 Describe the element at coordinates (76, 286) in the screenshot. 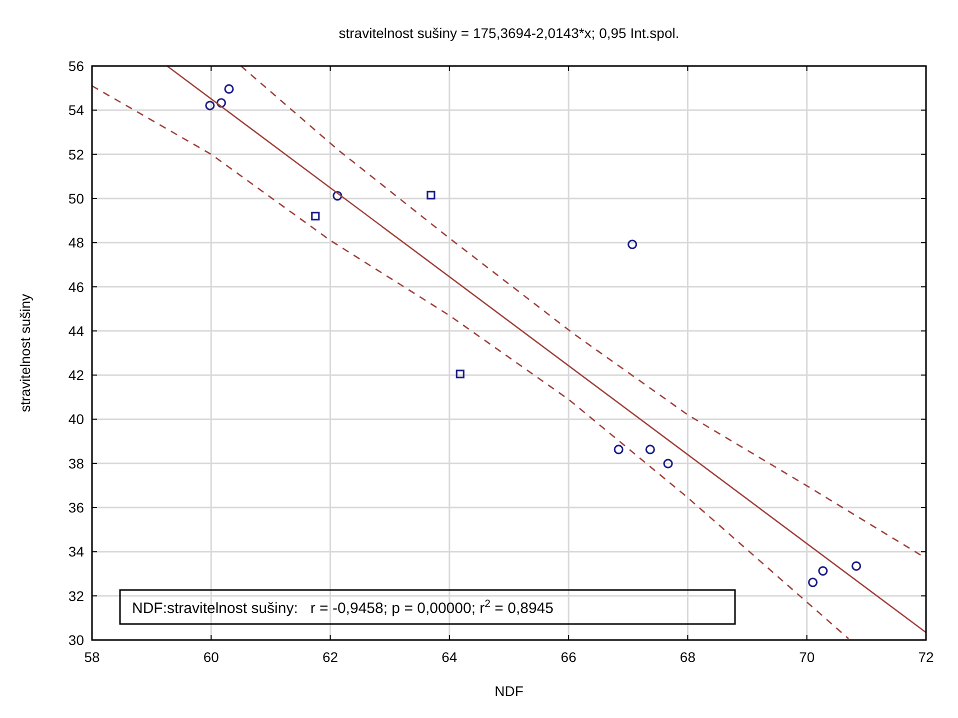

I see `y-tick-label: 46` at that location.